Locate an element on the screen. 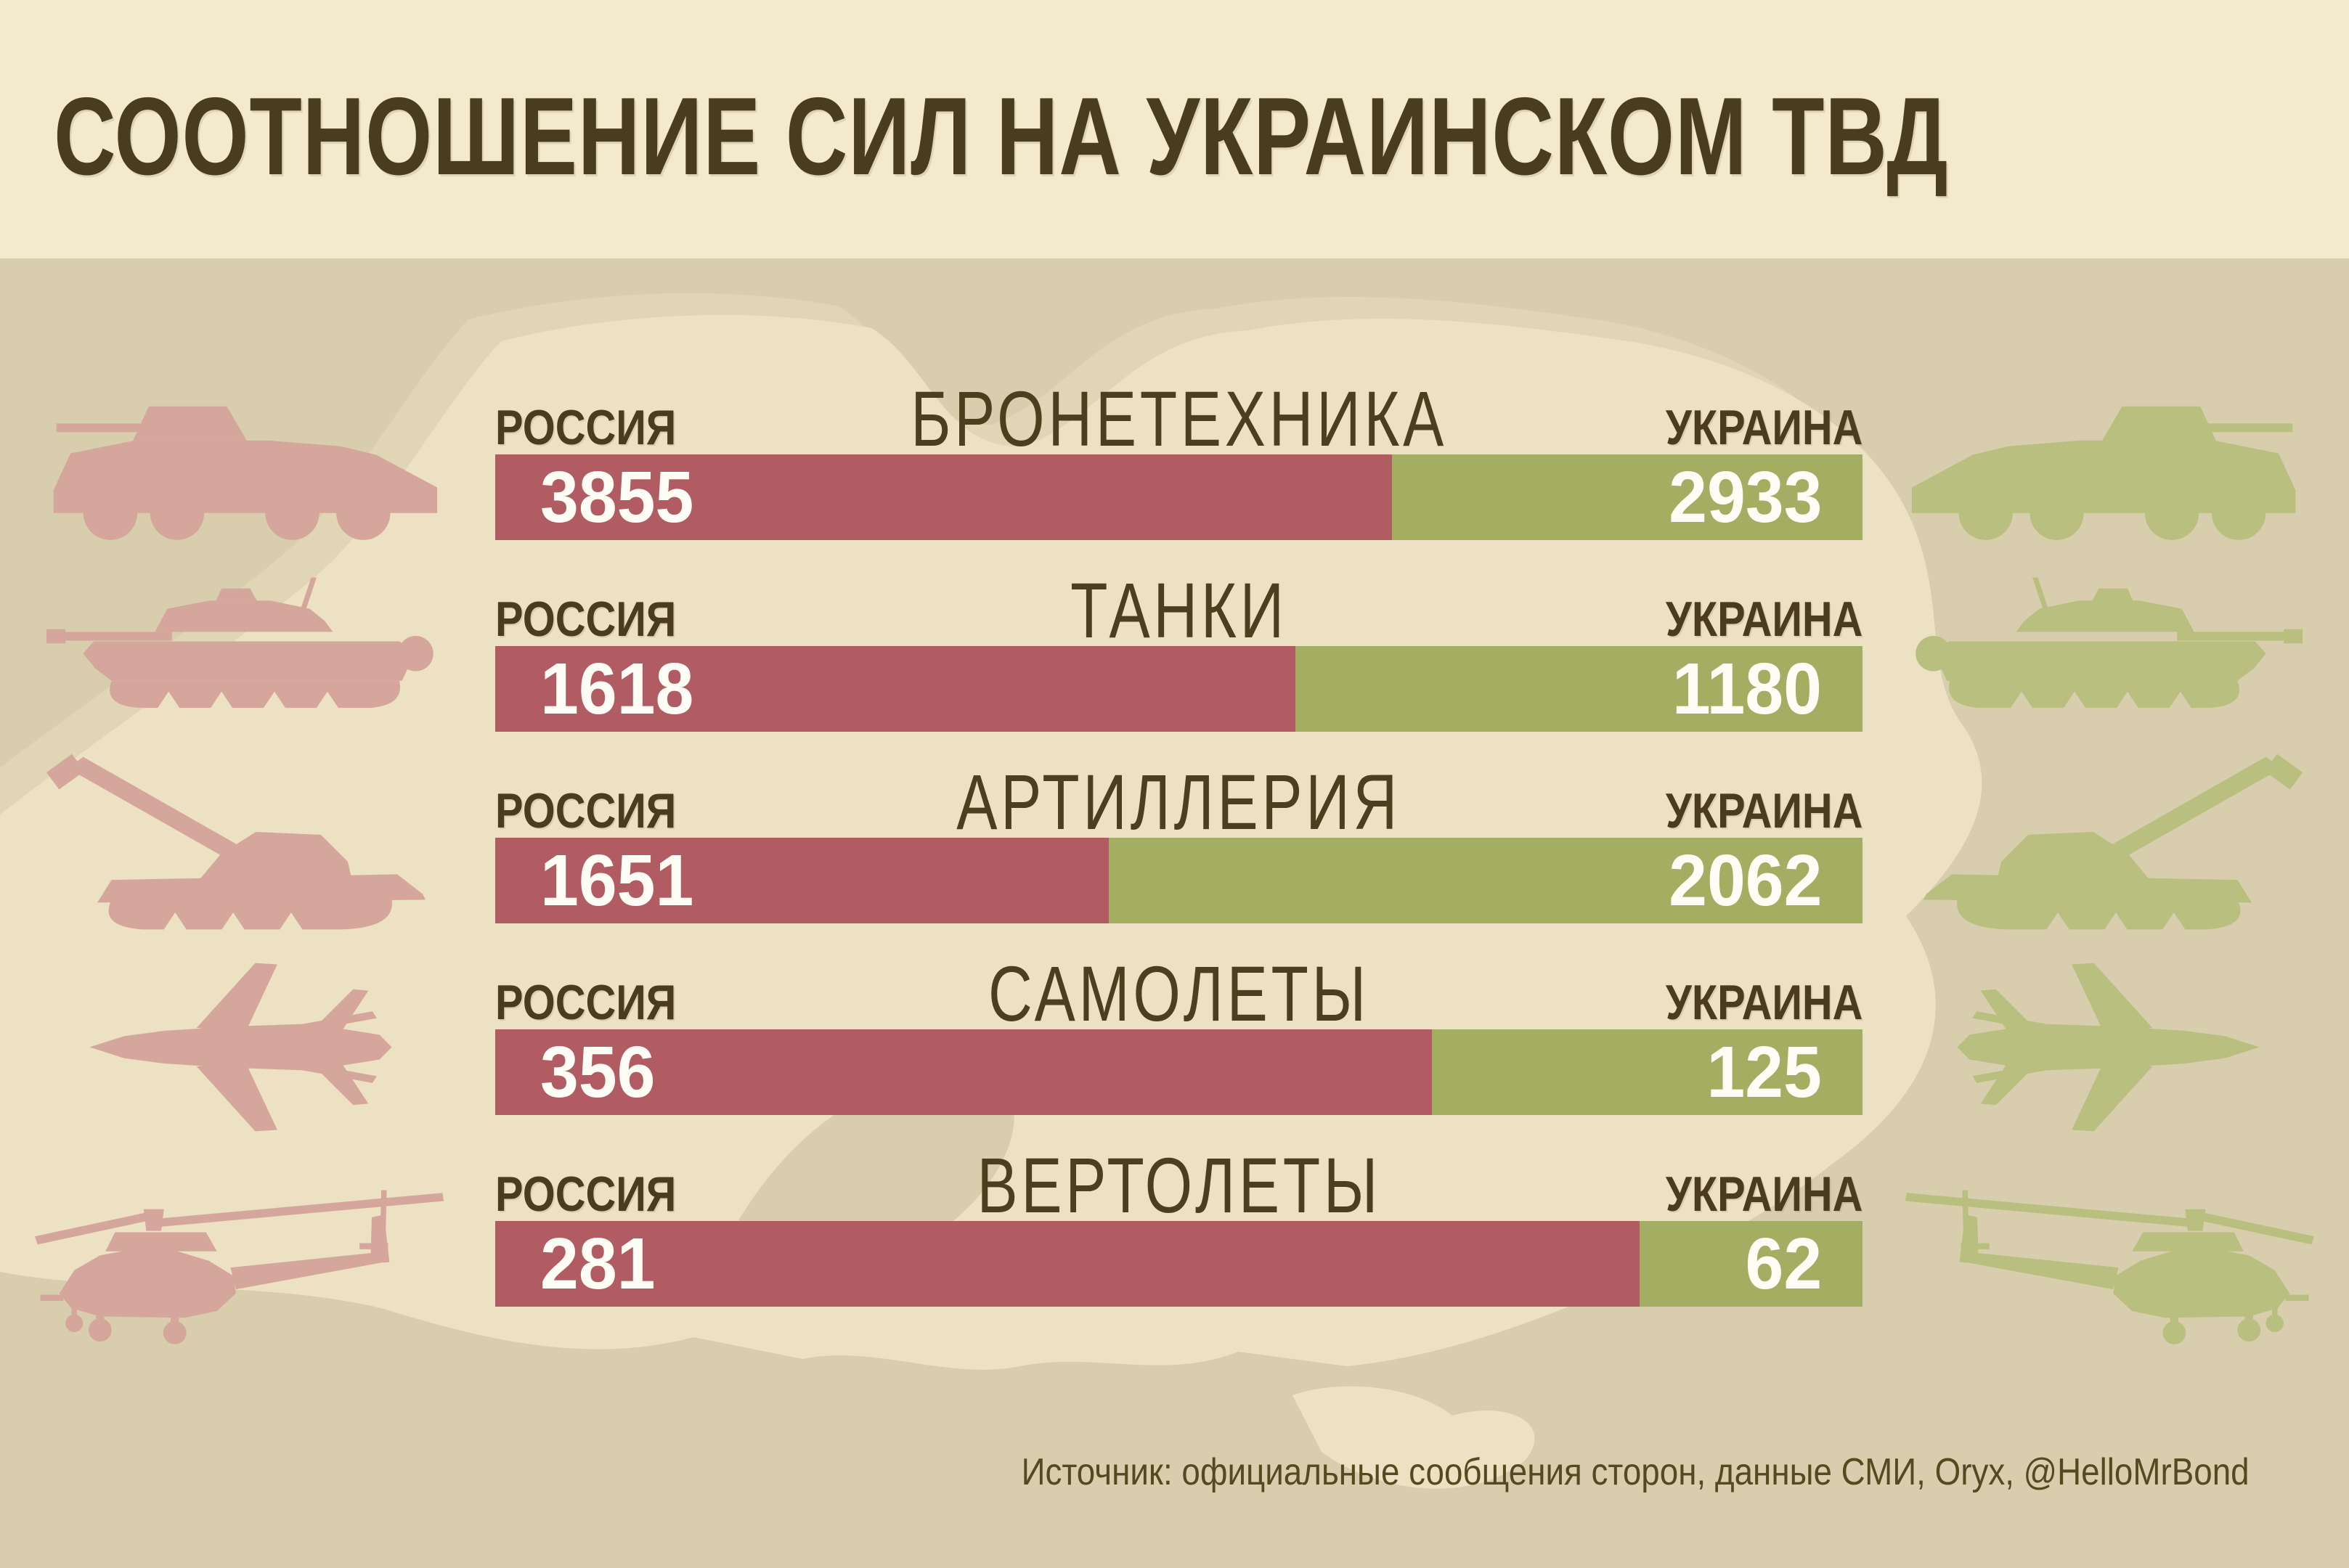 The image size is (2349, 1568). comparison-bar: 356 125 is located at coordinates (1178, 1072).